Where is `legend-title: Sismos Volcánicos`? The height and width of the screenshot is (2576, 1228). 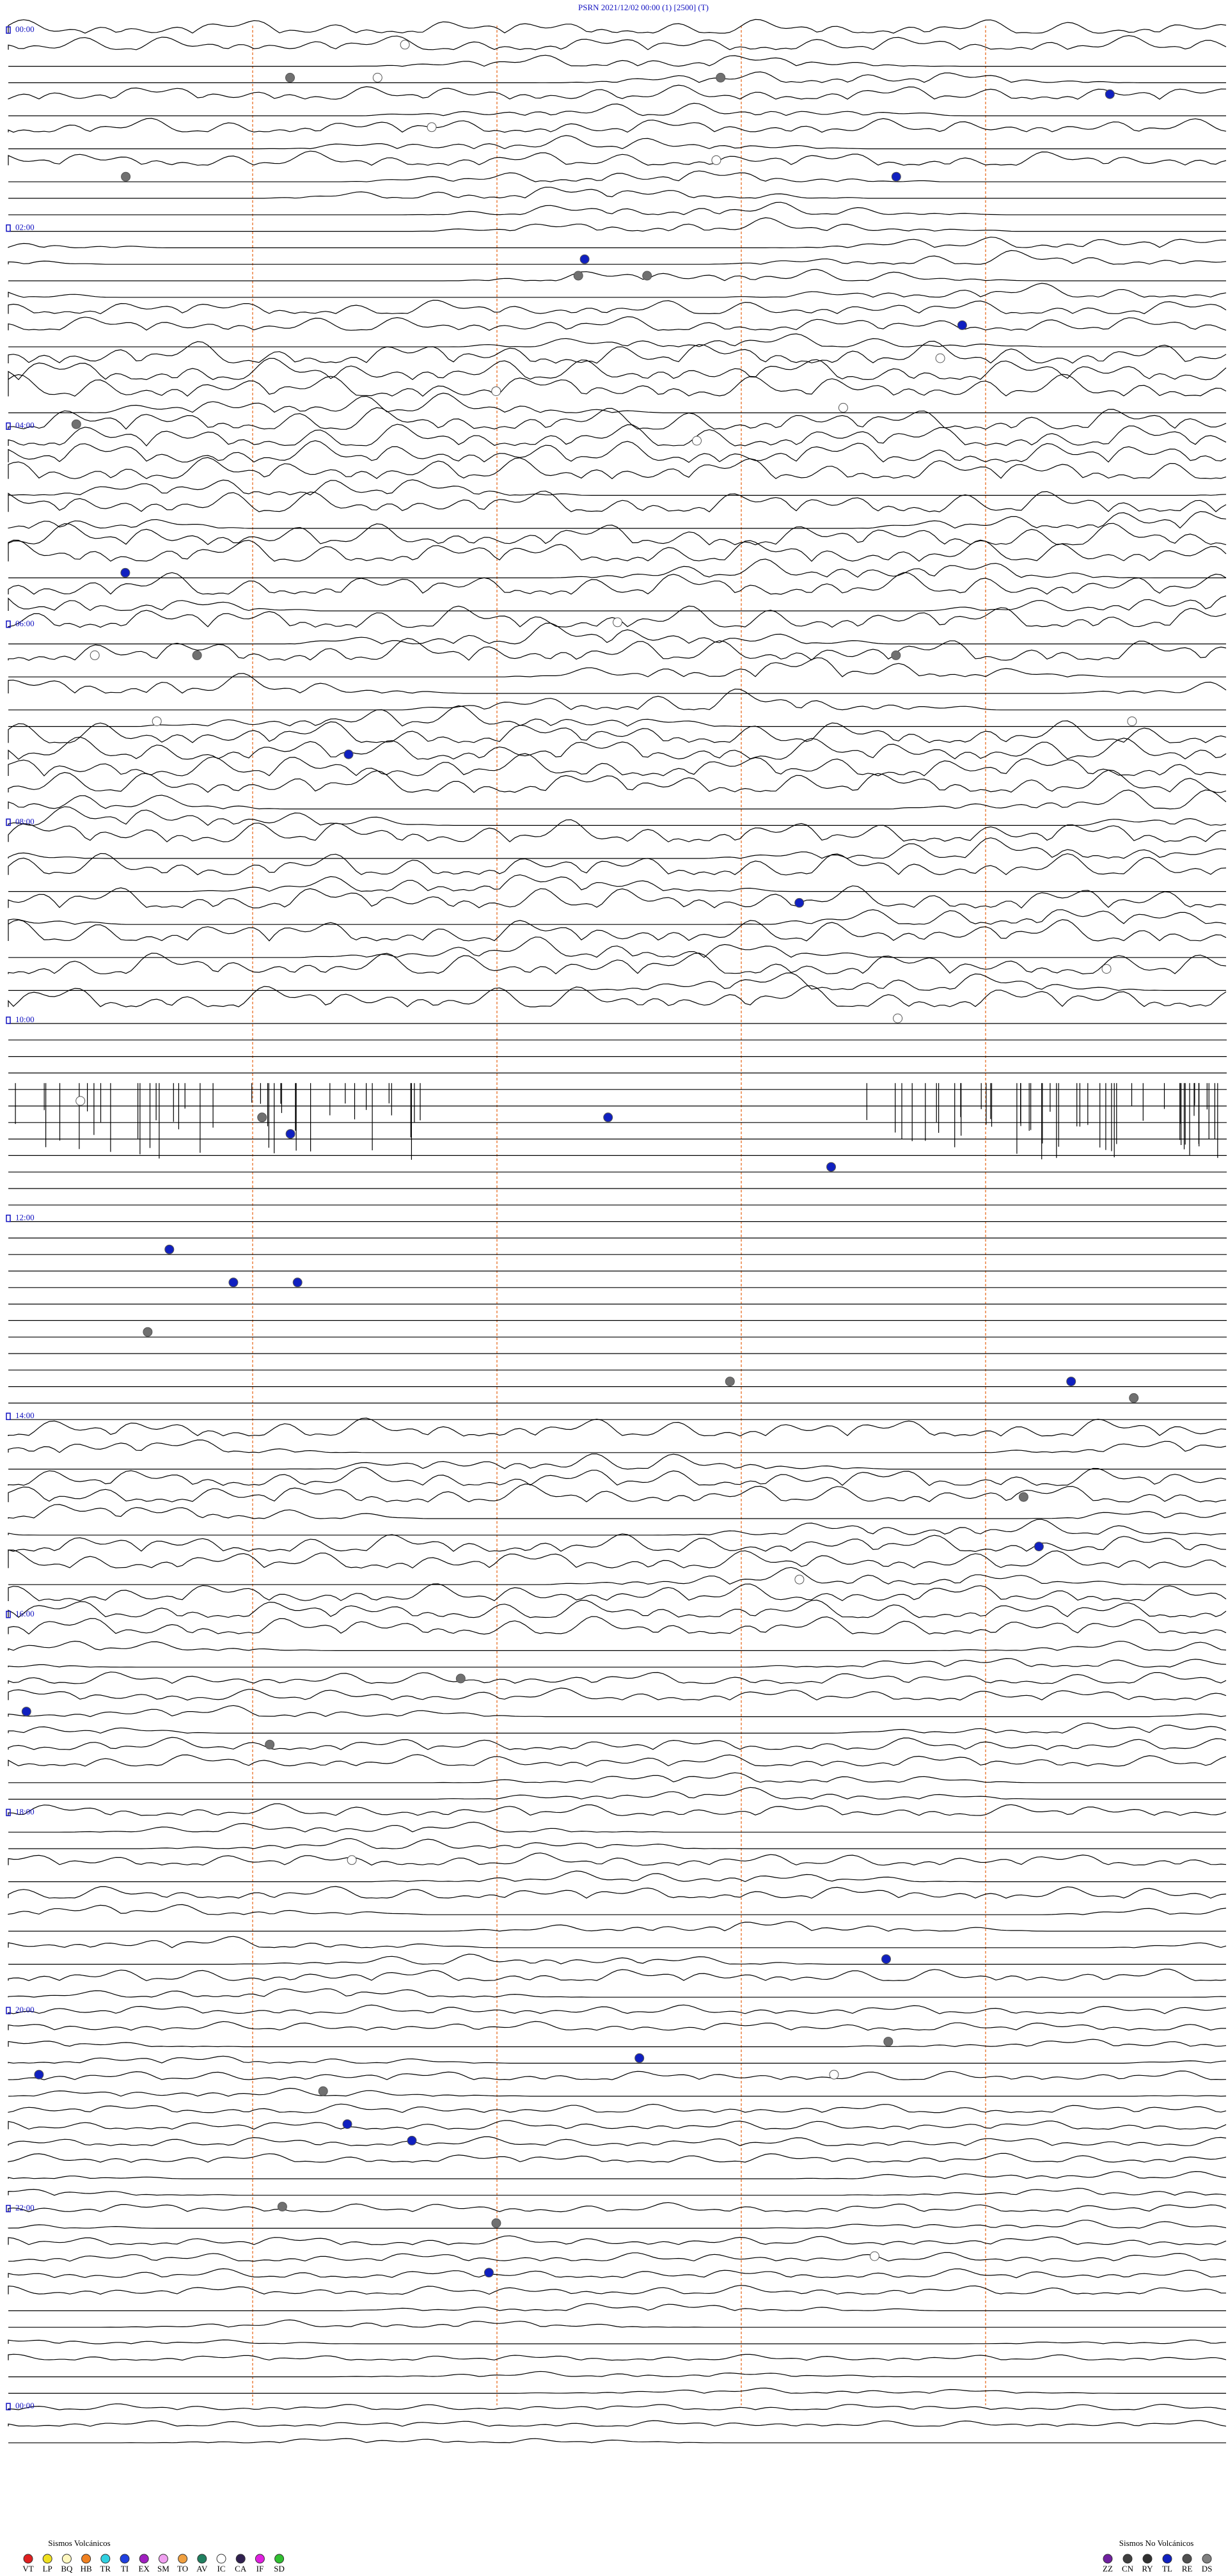
legend-title: Sismos Volcánicos is located at coordinates (79, 2543).